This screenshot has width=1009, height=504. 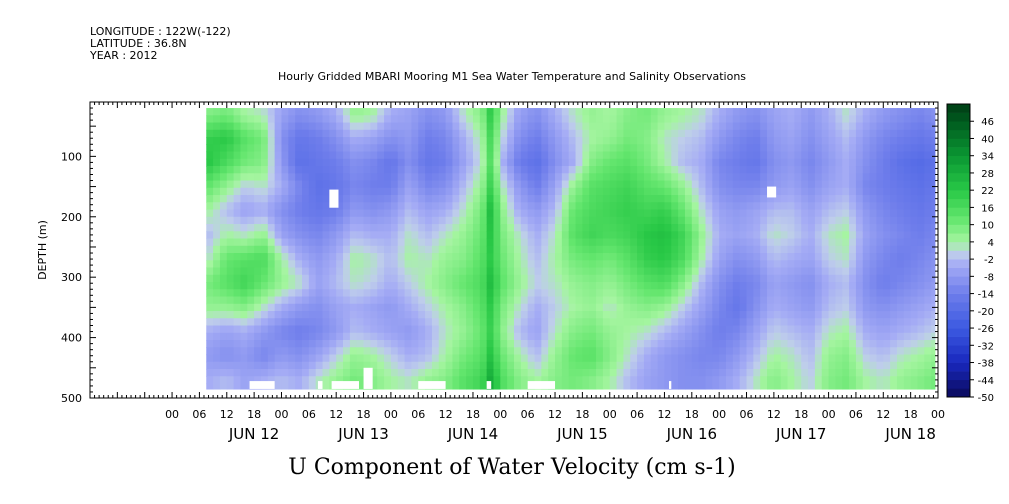 What do you see at coordinates (987, 191) in the screenshot?
I see `colorbar-label: 22` at bounding box center [987, 191].